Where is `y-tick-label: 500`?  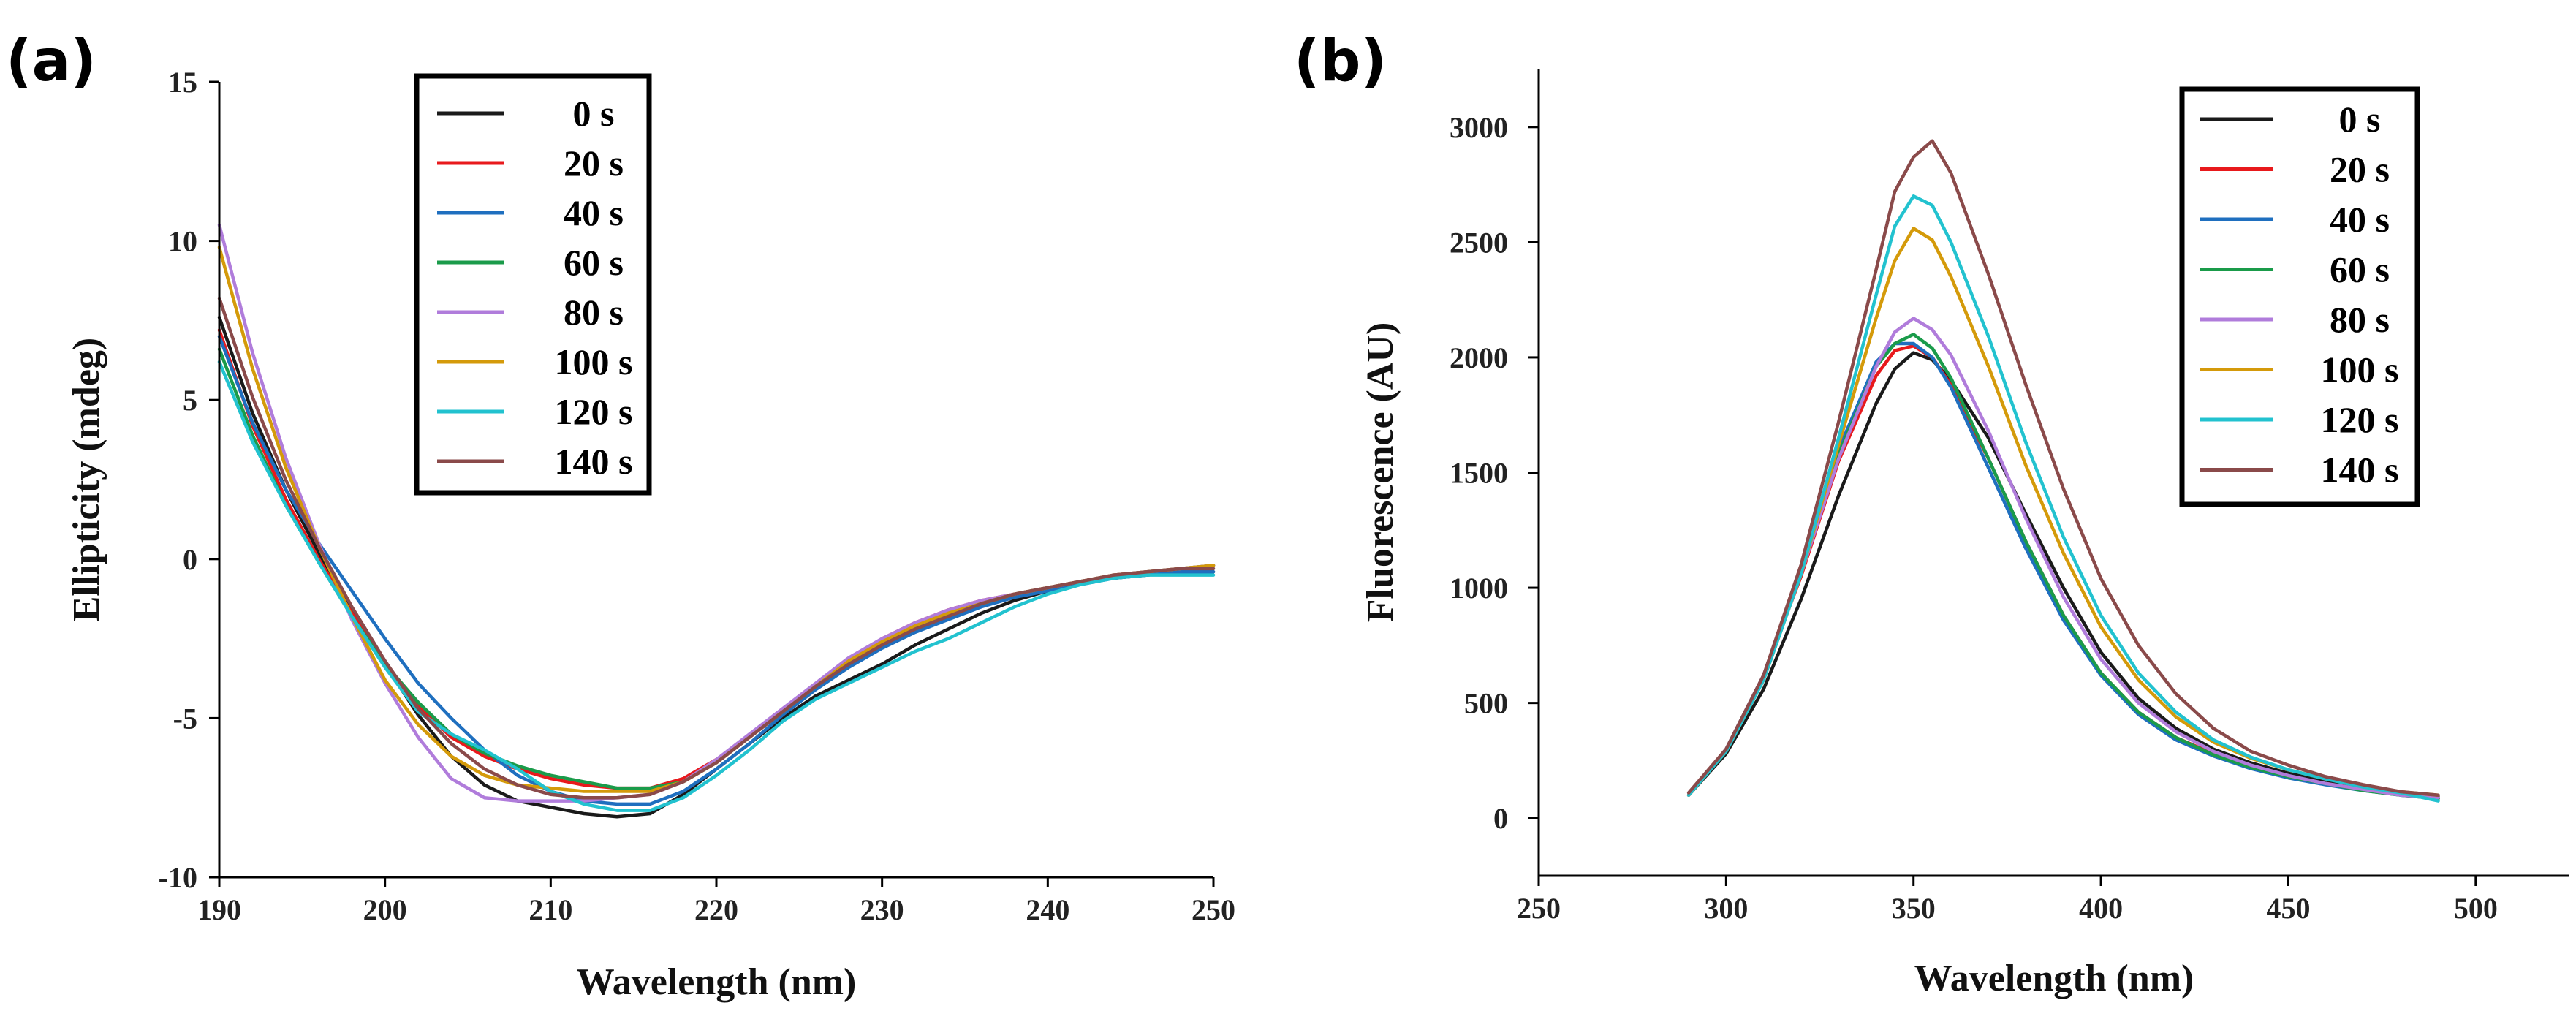 y-tick-label: 500 is located at coordinates (1486, 703).